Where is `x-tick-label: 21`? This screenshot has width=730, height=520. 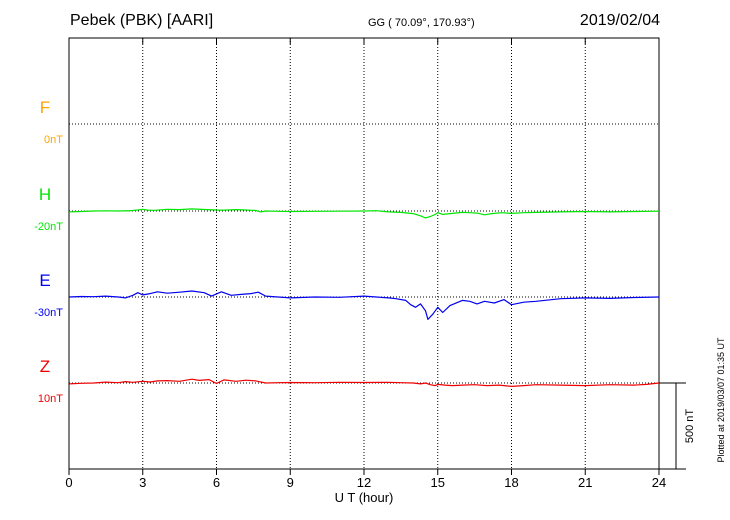
x-tick-label: 21 is located at coordinates (585, 482).